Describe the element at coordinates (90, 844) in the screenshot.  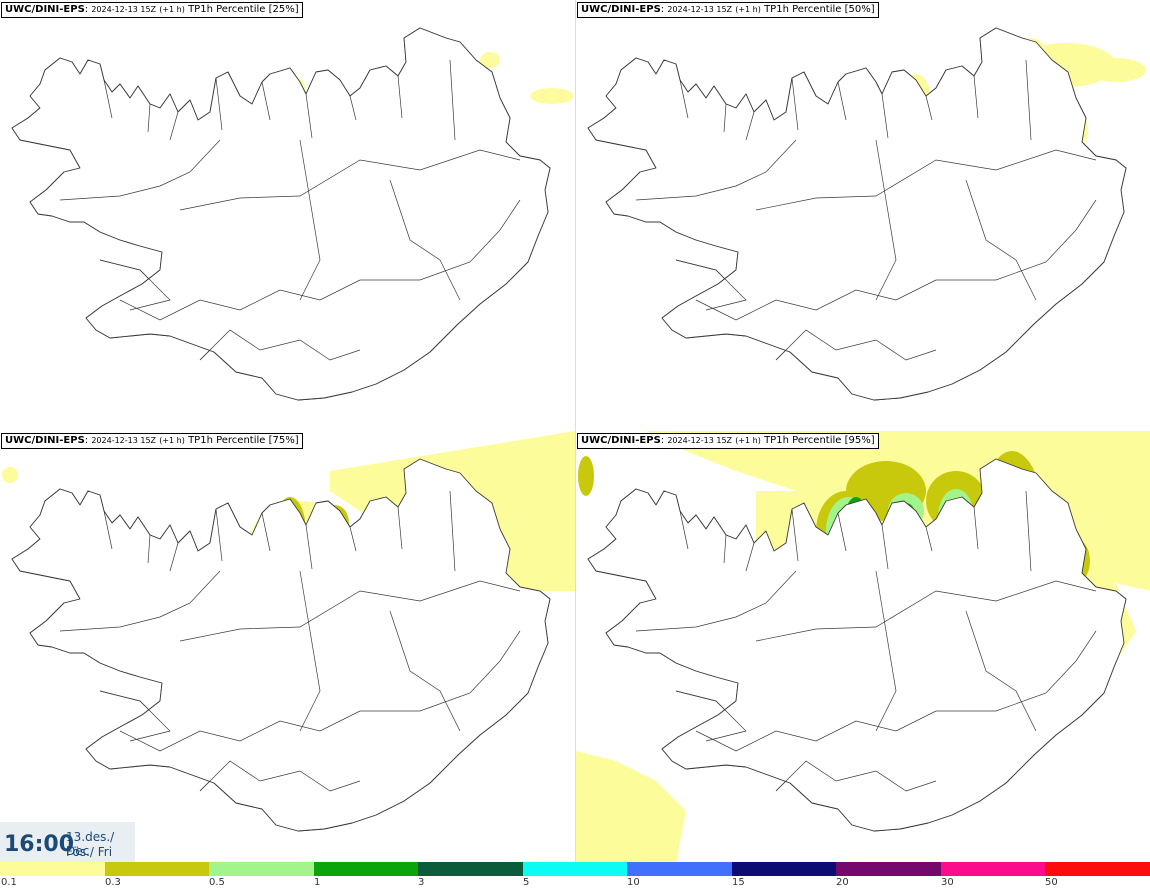
I see `valid-date: 13.des./ Dec` at that location.